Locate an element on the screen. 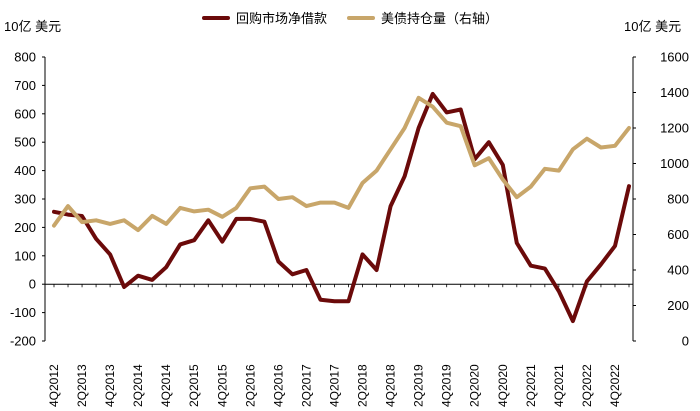 This screenshot has height=411, width=700. legend-label-repo: 回购市场净借款 is located at coordinates (281, 18).